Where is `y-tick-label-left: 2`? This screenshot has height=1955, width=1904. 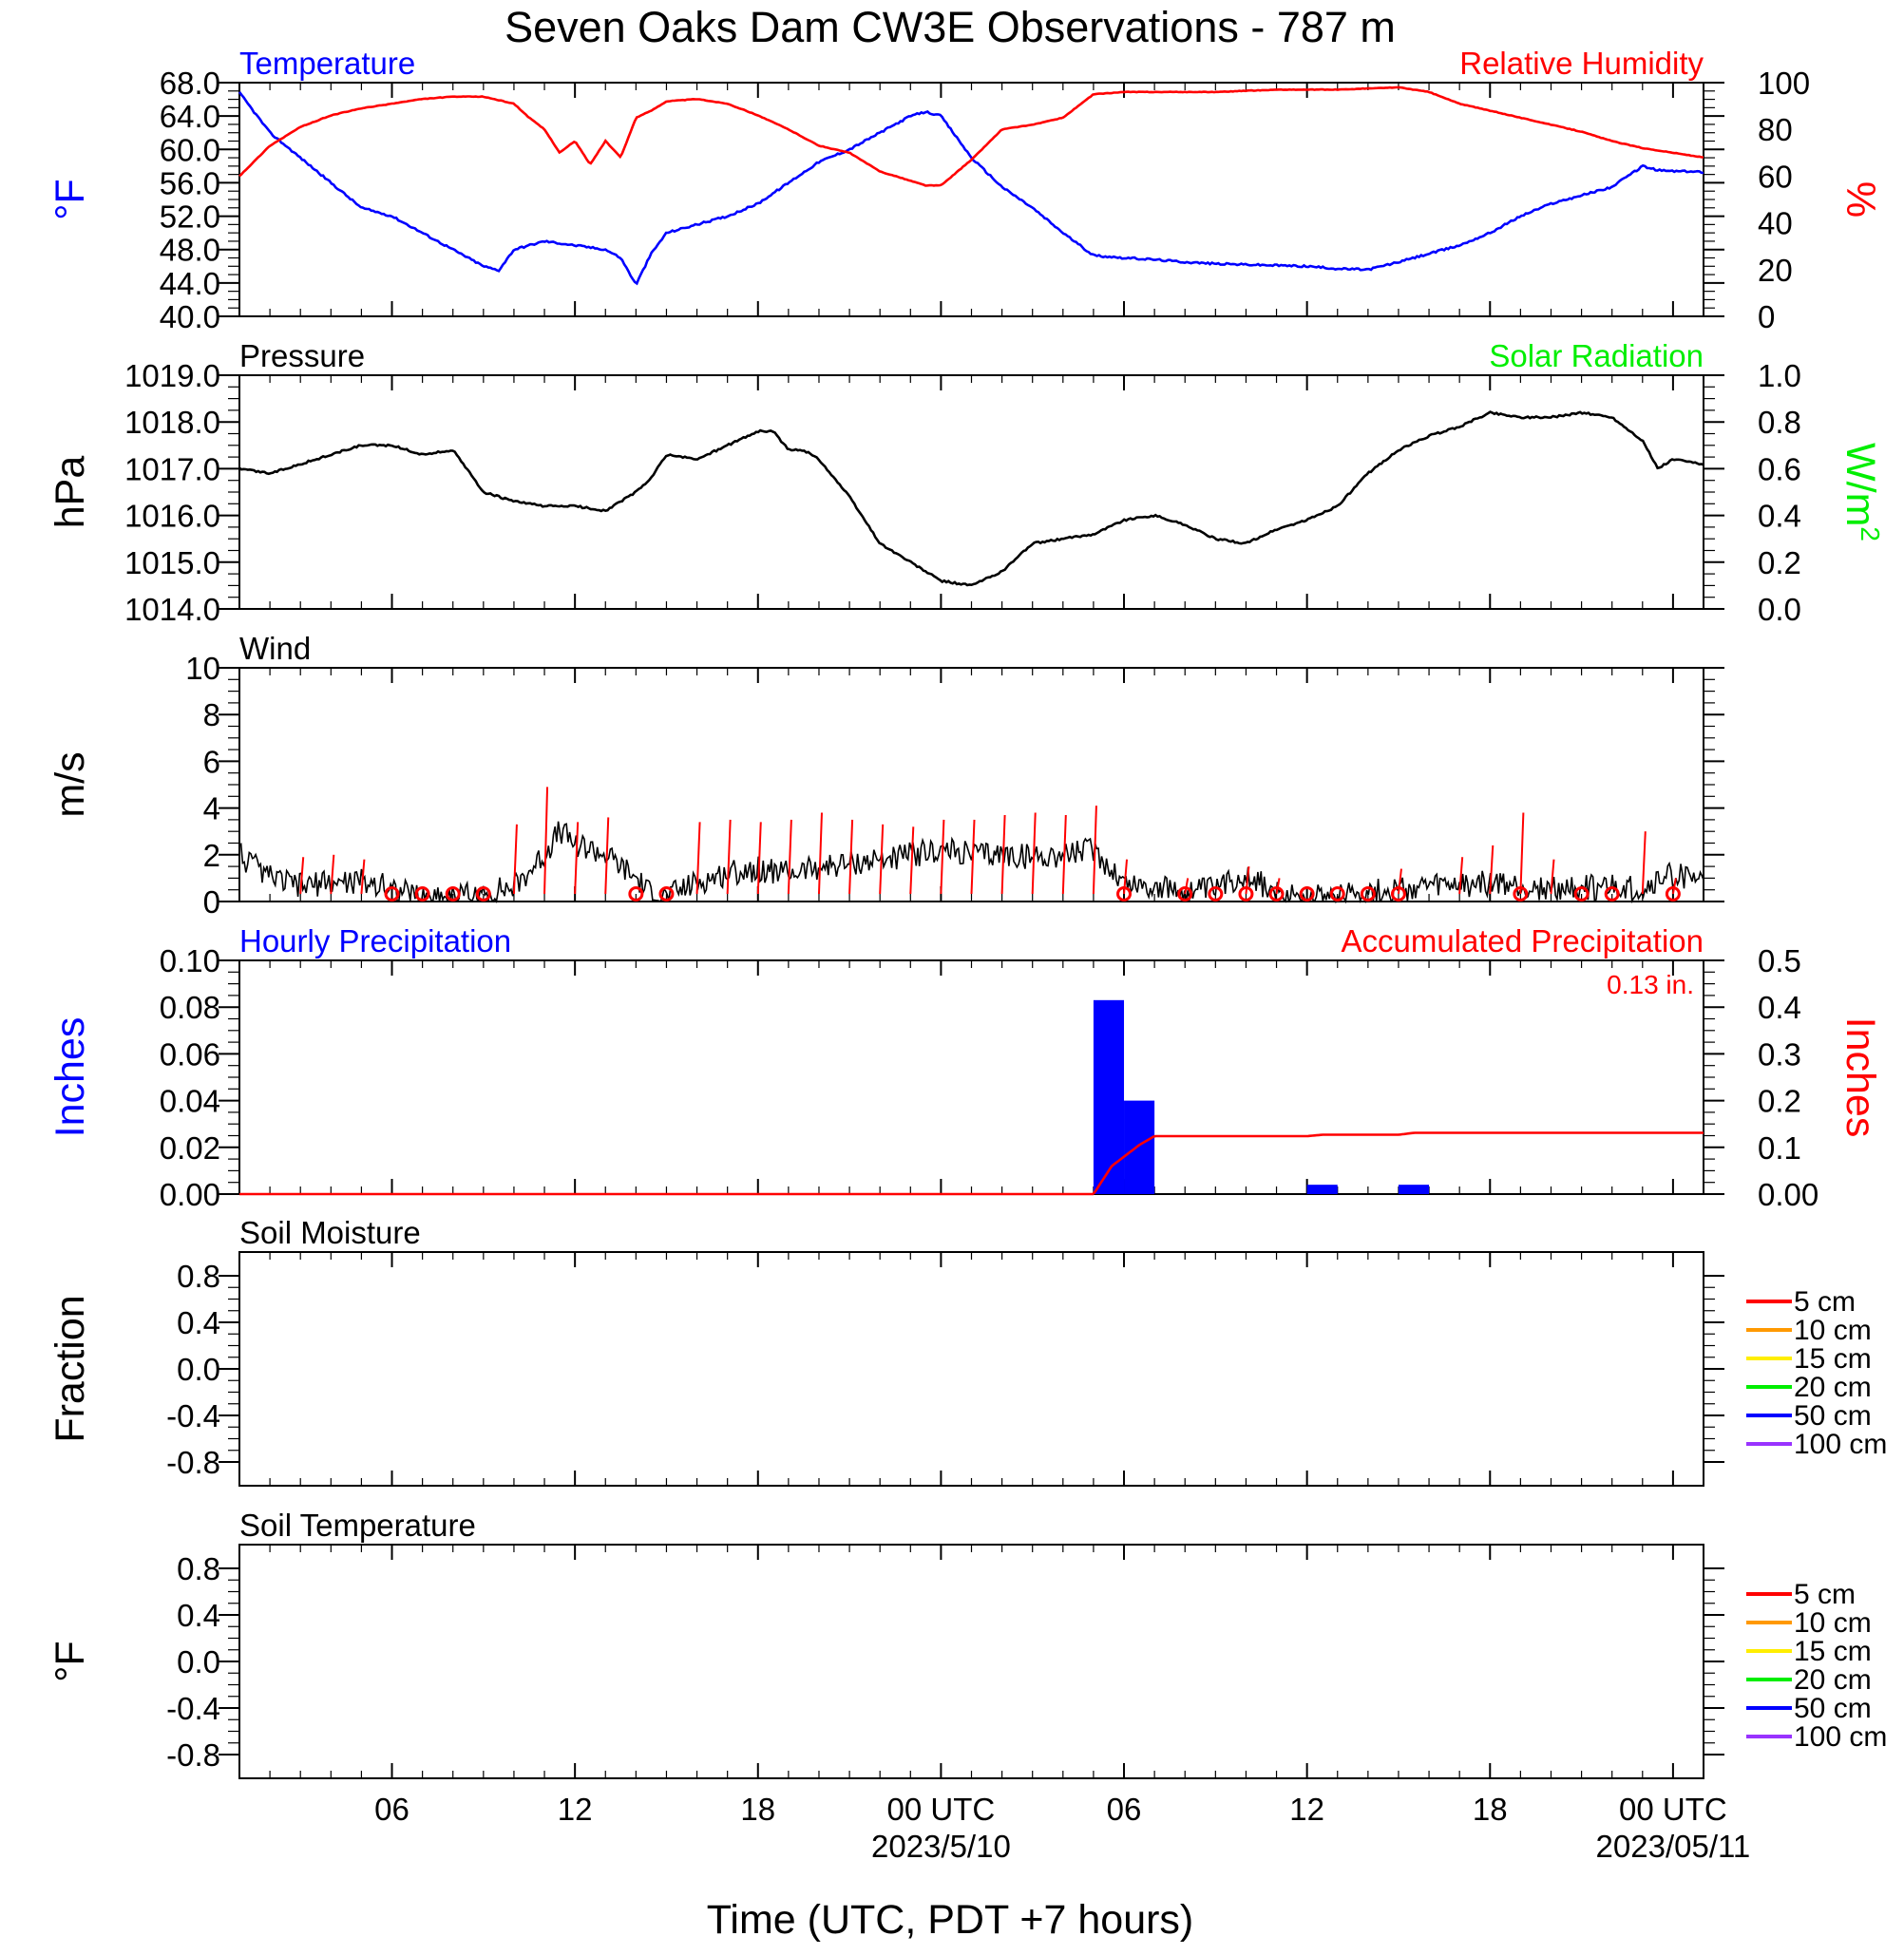 y-tick-label-left: 2 is located at coordinates (211, 855).